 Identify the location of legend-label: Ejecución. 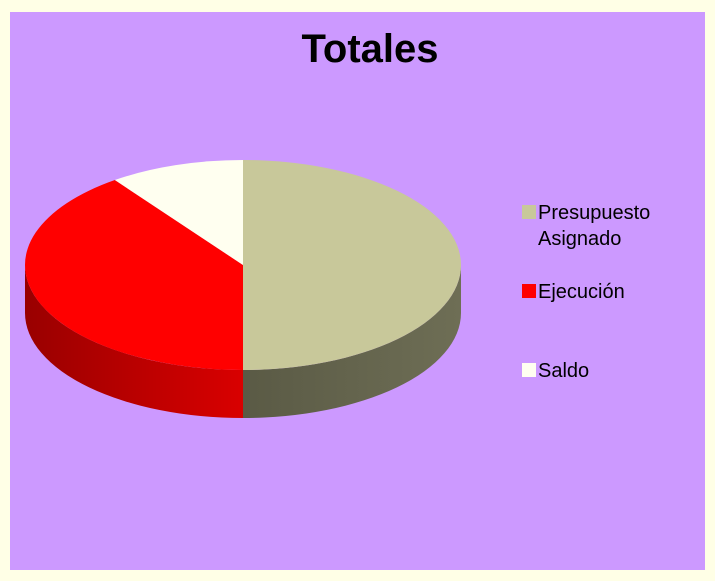
(581, 292).